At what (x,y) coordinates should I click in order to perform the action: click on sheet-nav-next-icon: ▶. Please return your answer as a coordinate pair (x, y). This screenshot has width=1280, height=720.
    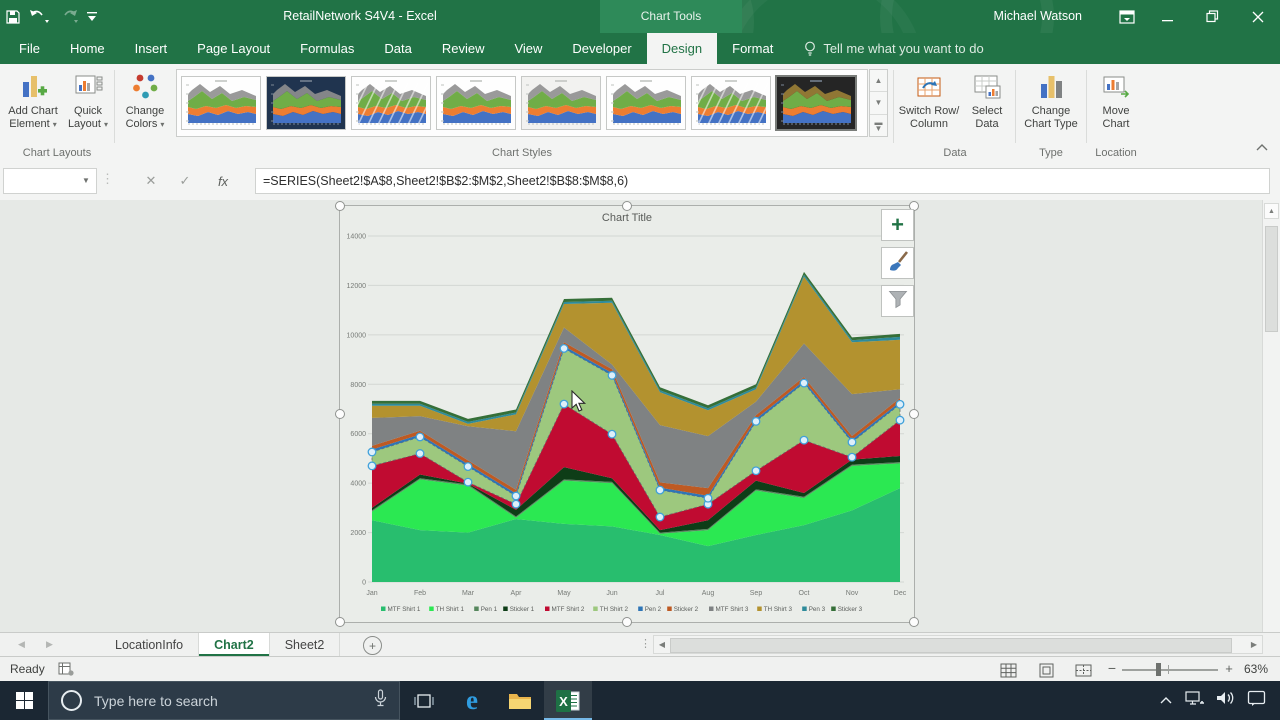
    Looking at the image, I should click on (49, 644).